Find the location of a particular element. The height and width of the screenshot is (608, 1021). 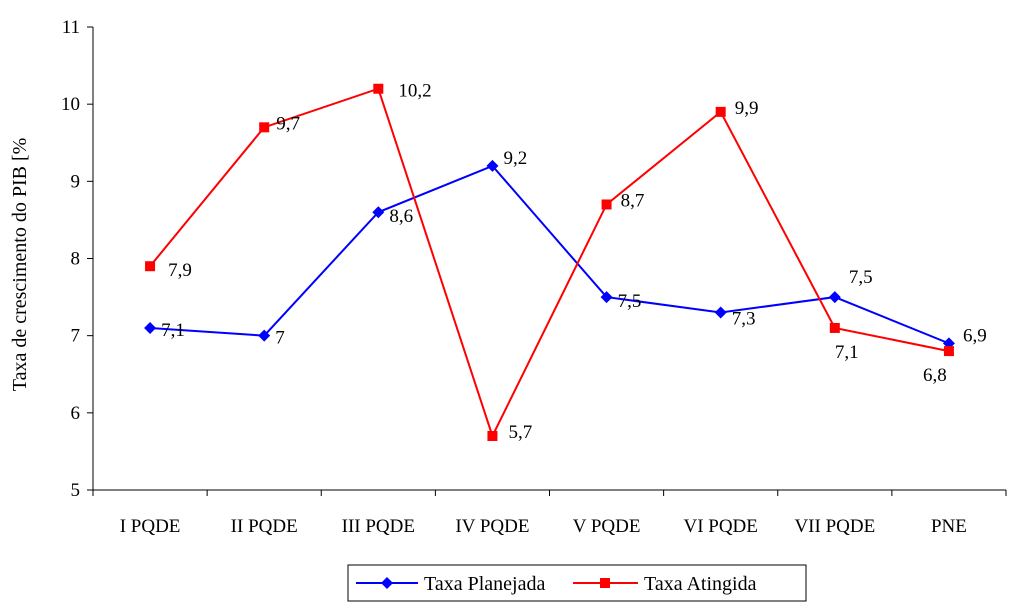

x-tick-label: V PQDE is located at coordinates (607, 526).